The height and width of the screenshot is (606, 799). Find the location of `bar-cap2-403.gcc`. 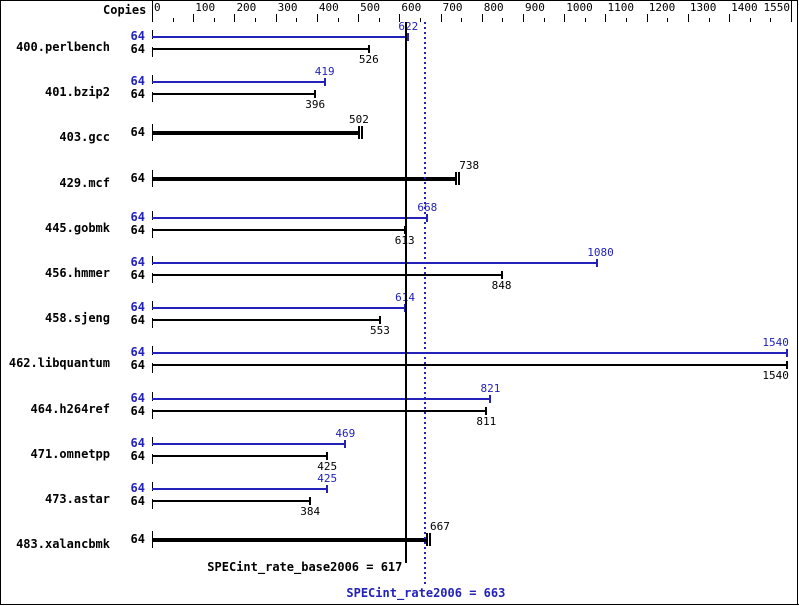

bar-cap2-403.gcc is located at coordinates (361, 133).